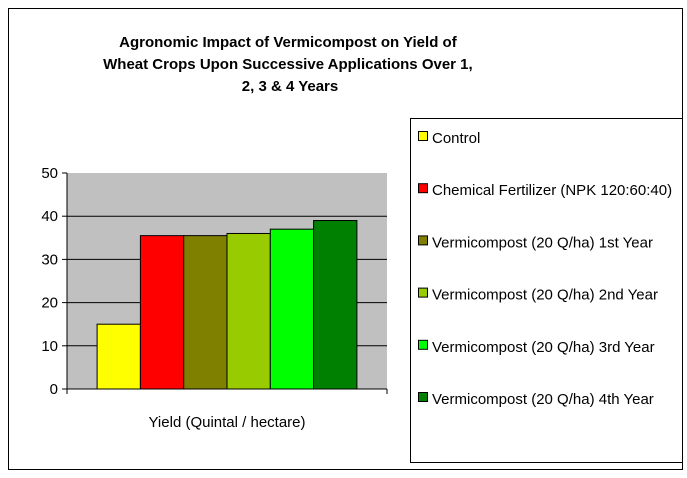  I want to click on legend-label: Vermicompost (20 Q/ha) 1st Year, so click(542, 242).